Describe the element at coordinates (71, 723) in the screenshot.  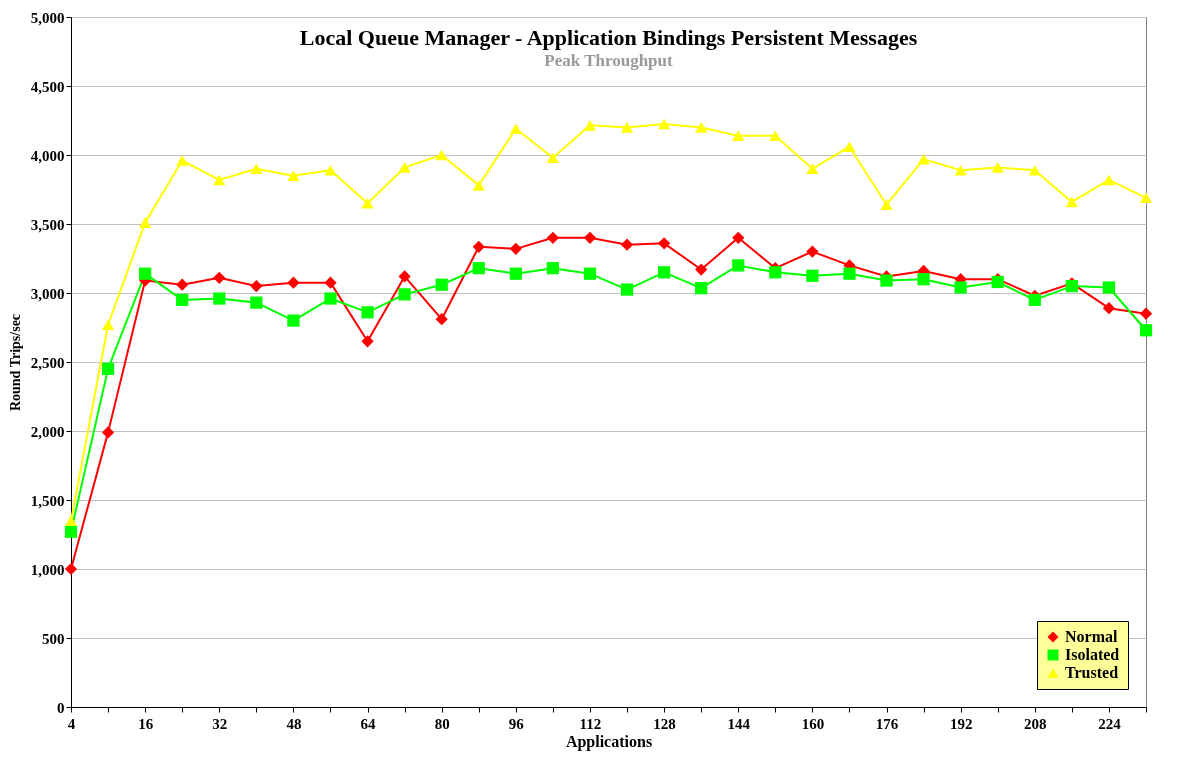
I see `x-tick-label: 4` at that location.